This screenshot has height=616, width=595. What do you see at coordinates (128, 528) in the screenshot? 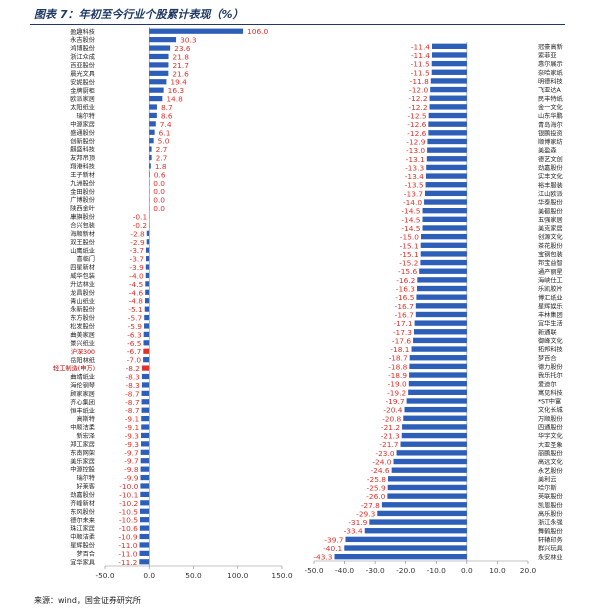
I see `value-label: -10.6` at bounding box center [128, 528].